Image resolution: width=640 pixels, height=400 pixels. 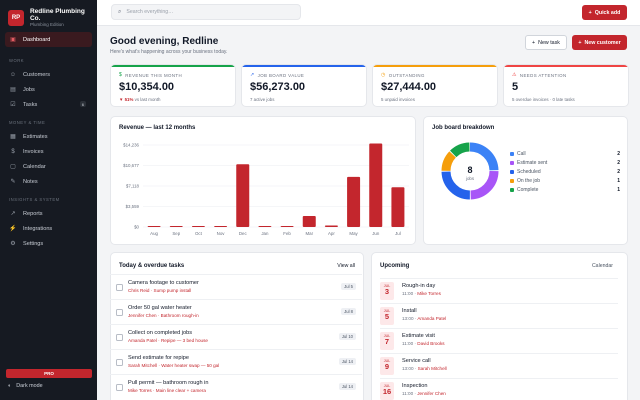 What do you see at coordinates (211, 12) in the screenshot?
I see `search-input` at bounding box center [211, 12].